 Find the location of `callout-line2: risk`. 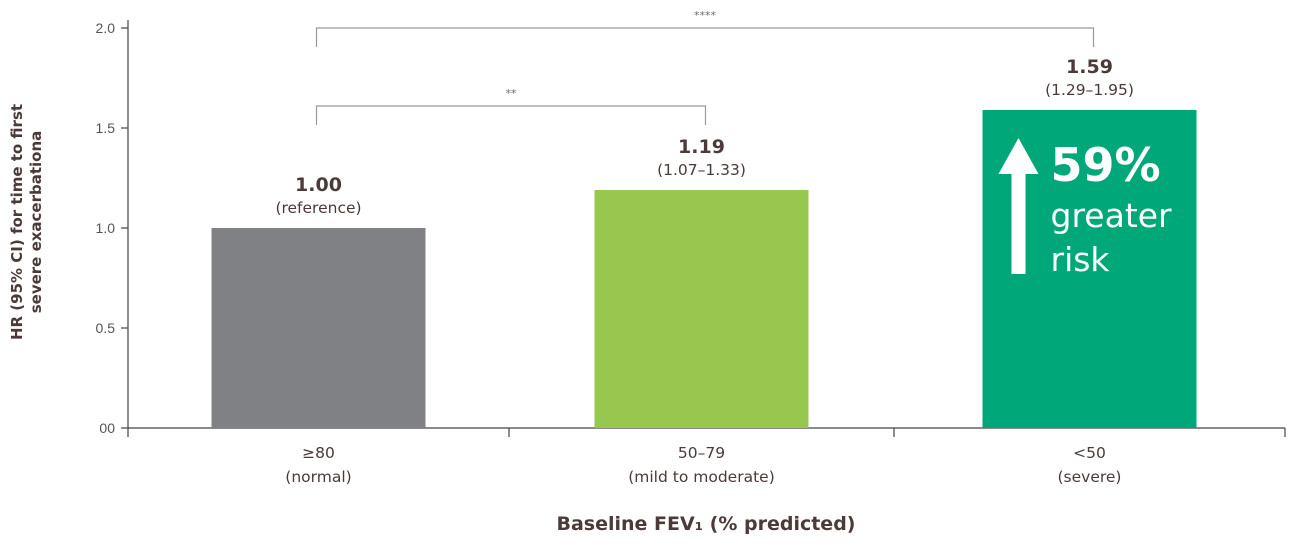

callout-line2: risk is located at coordinates (1081, 259).